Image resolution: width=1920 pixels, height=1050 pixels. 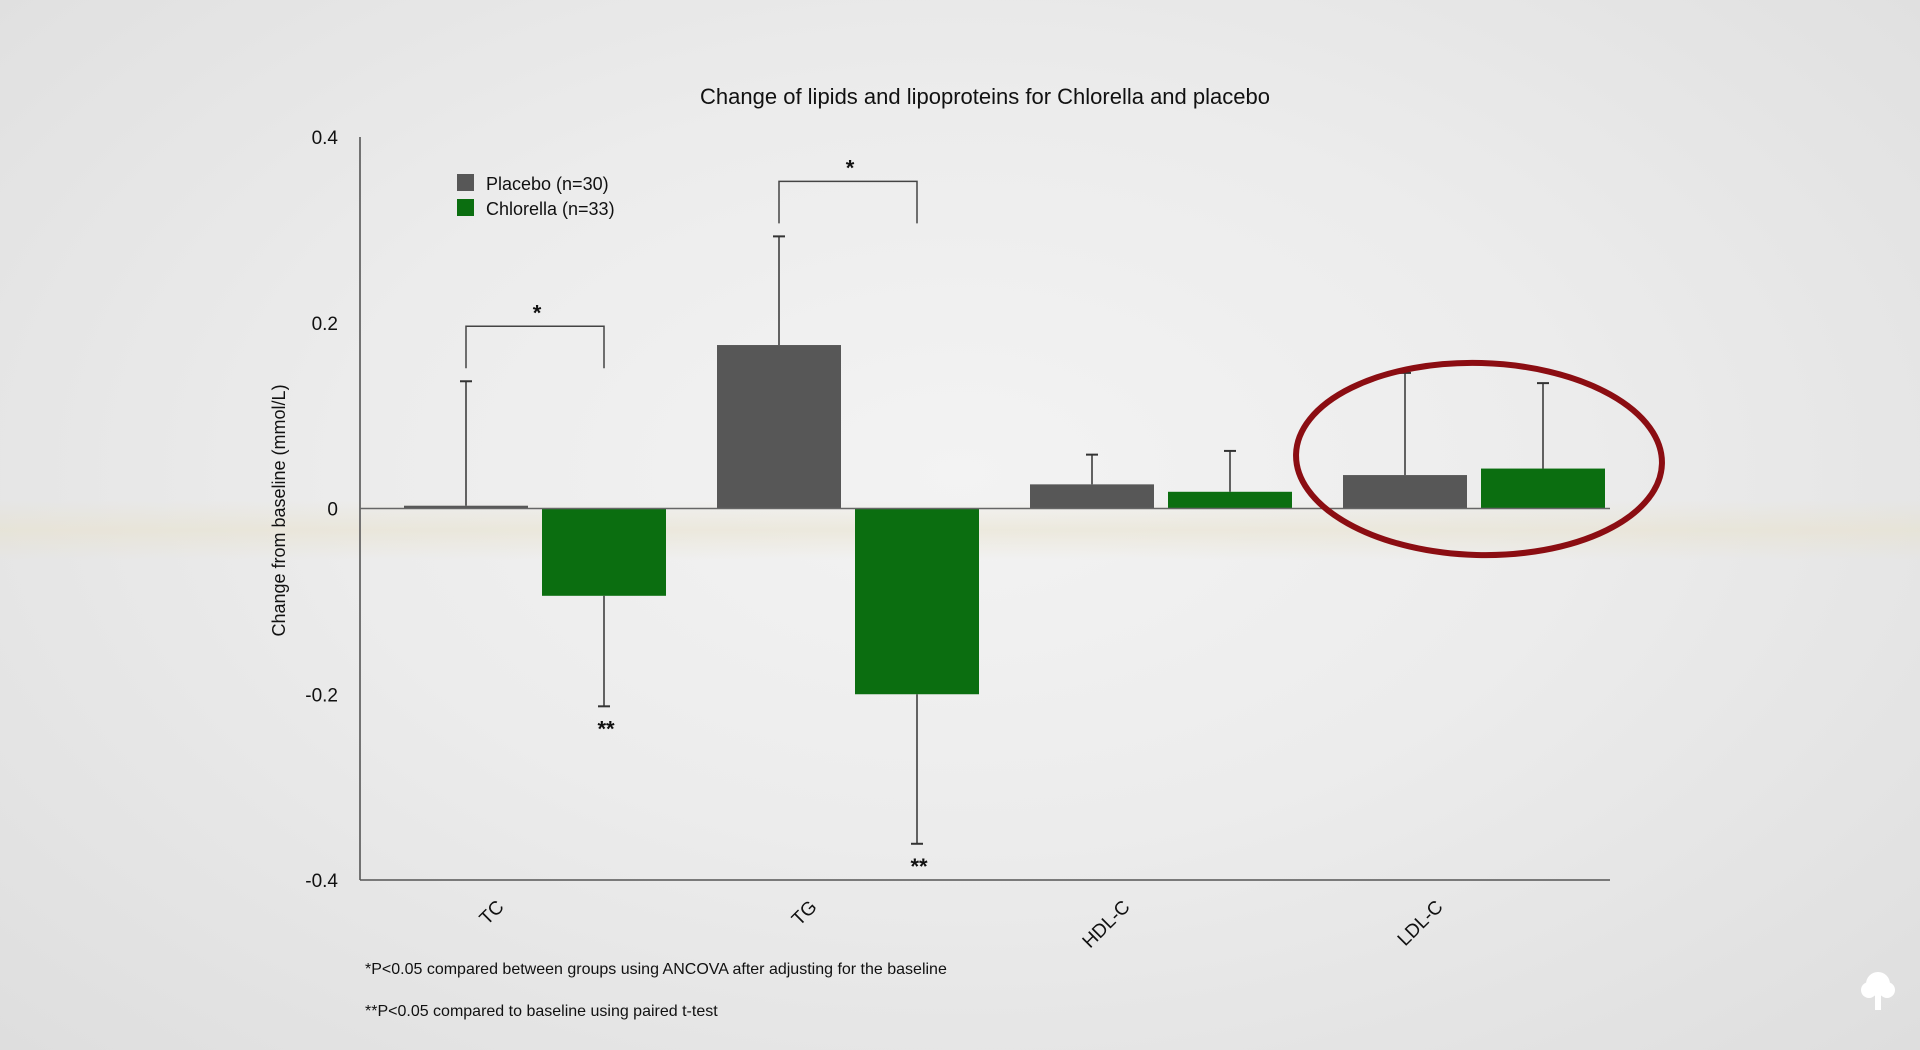 I want to click on legend-swatch-chlorella, so click(x=465, y=207).